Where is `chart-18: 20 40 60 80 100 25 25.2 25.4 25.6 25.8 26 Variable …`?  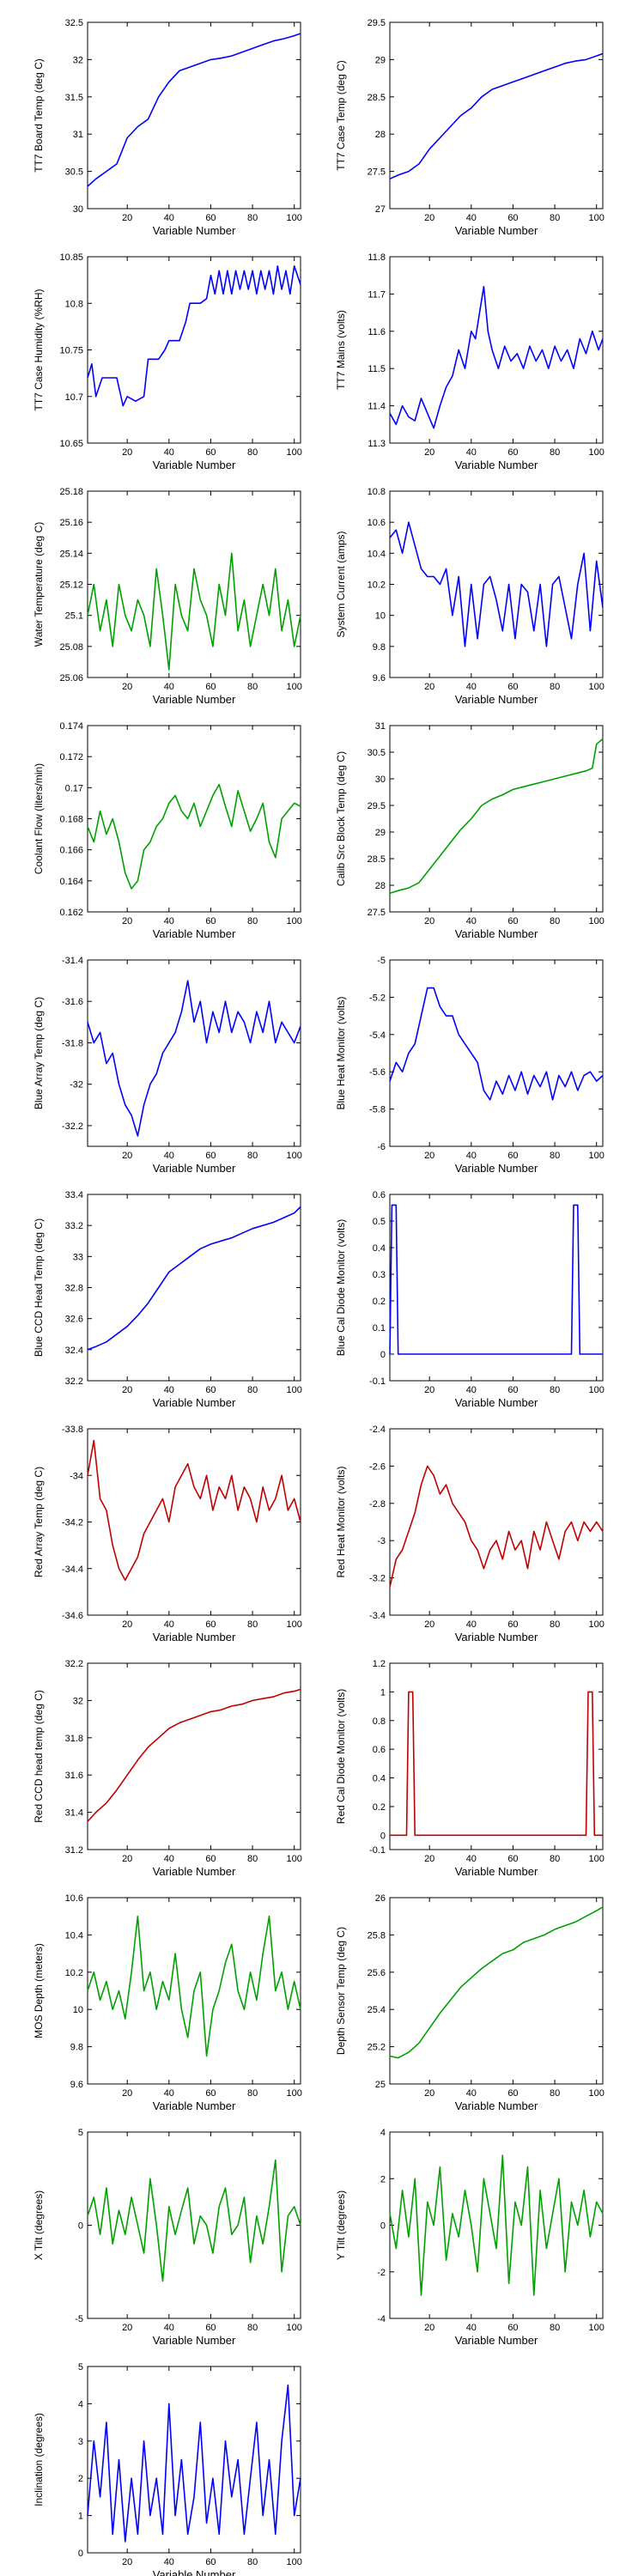
chart-18: 20 40 60 80 100 25 25.2 25.4 25.6 25.8 26 Variable … is located at coordinates (470, 2003).